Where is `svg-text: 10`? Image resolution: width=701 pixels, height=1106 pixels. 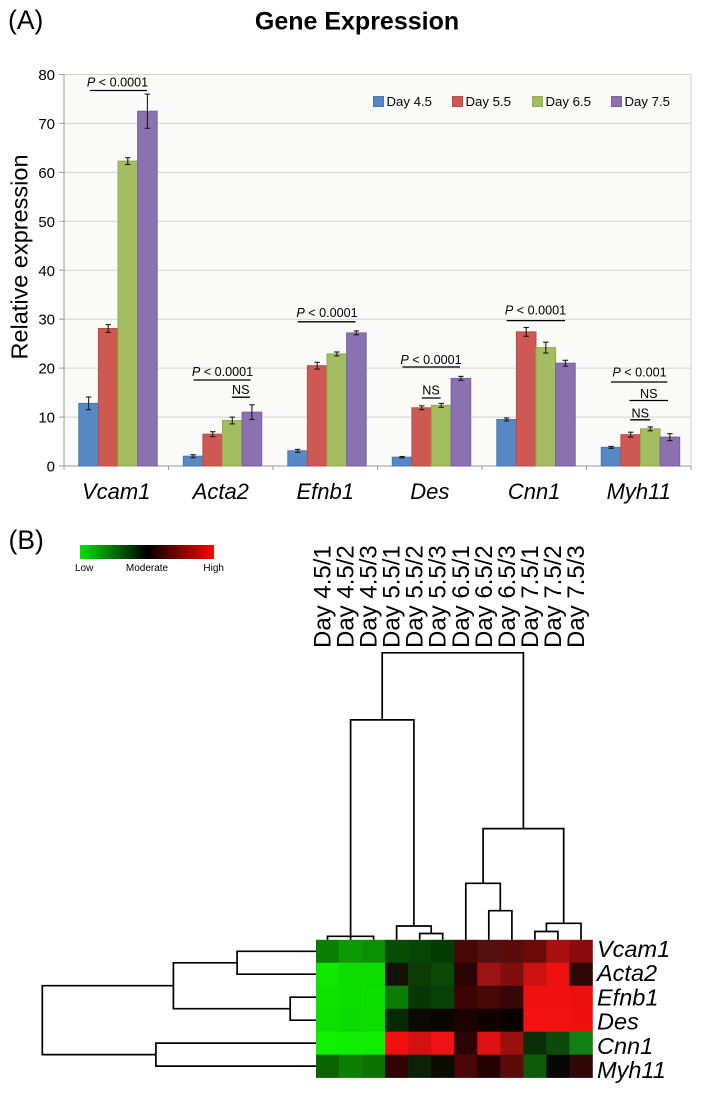 svg-text: 10 is located at coordinates (46, 418).